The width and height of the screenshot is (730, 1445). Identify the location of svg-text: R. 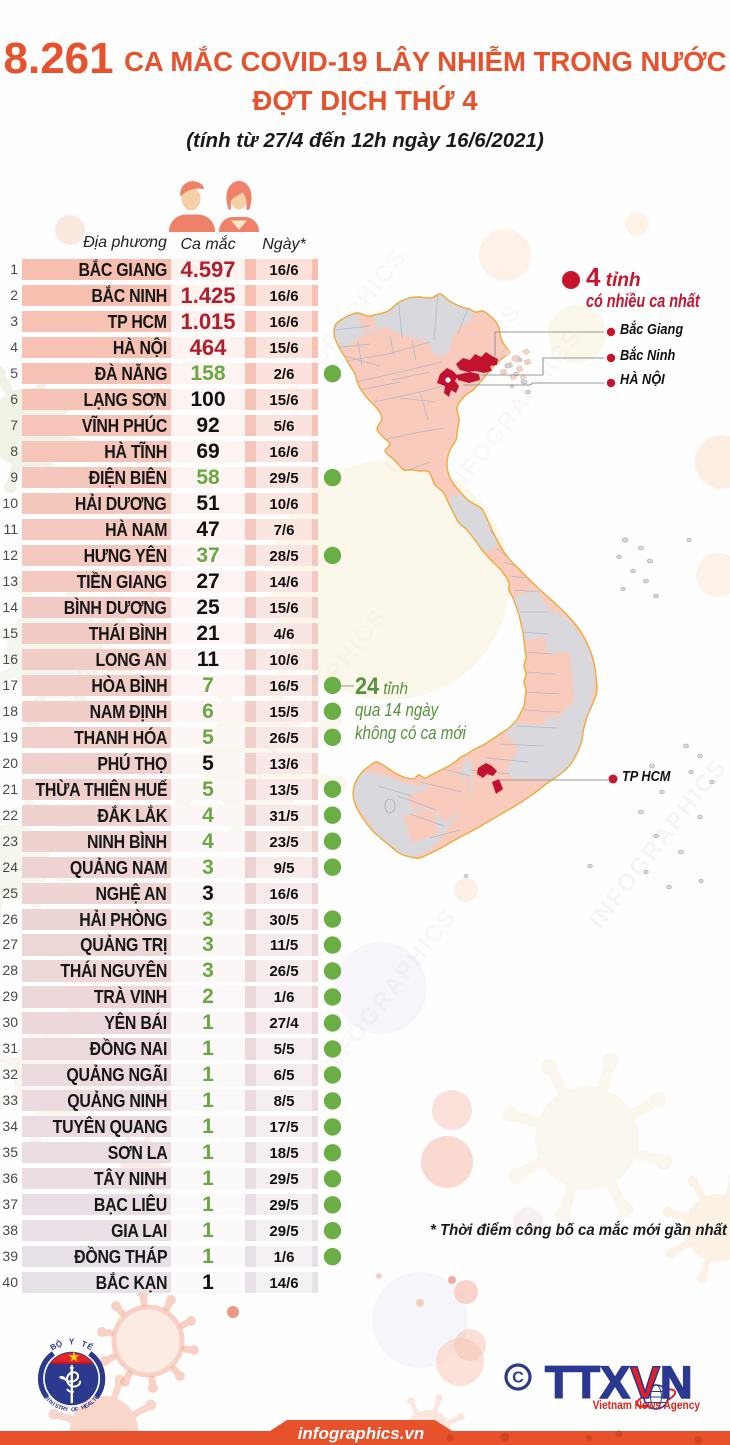
(63, 1409).